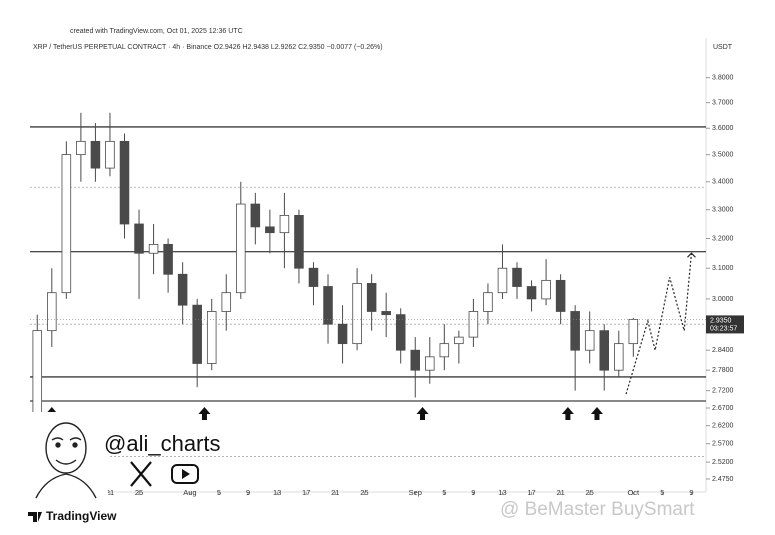 This screenshot has width=775, height=535. What do you see at coordinates (162, 443) in the screenshot?
I see `author-handle: @ali_charts` at bounding box center [162, 443].